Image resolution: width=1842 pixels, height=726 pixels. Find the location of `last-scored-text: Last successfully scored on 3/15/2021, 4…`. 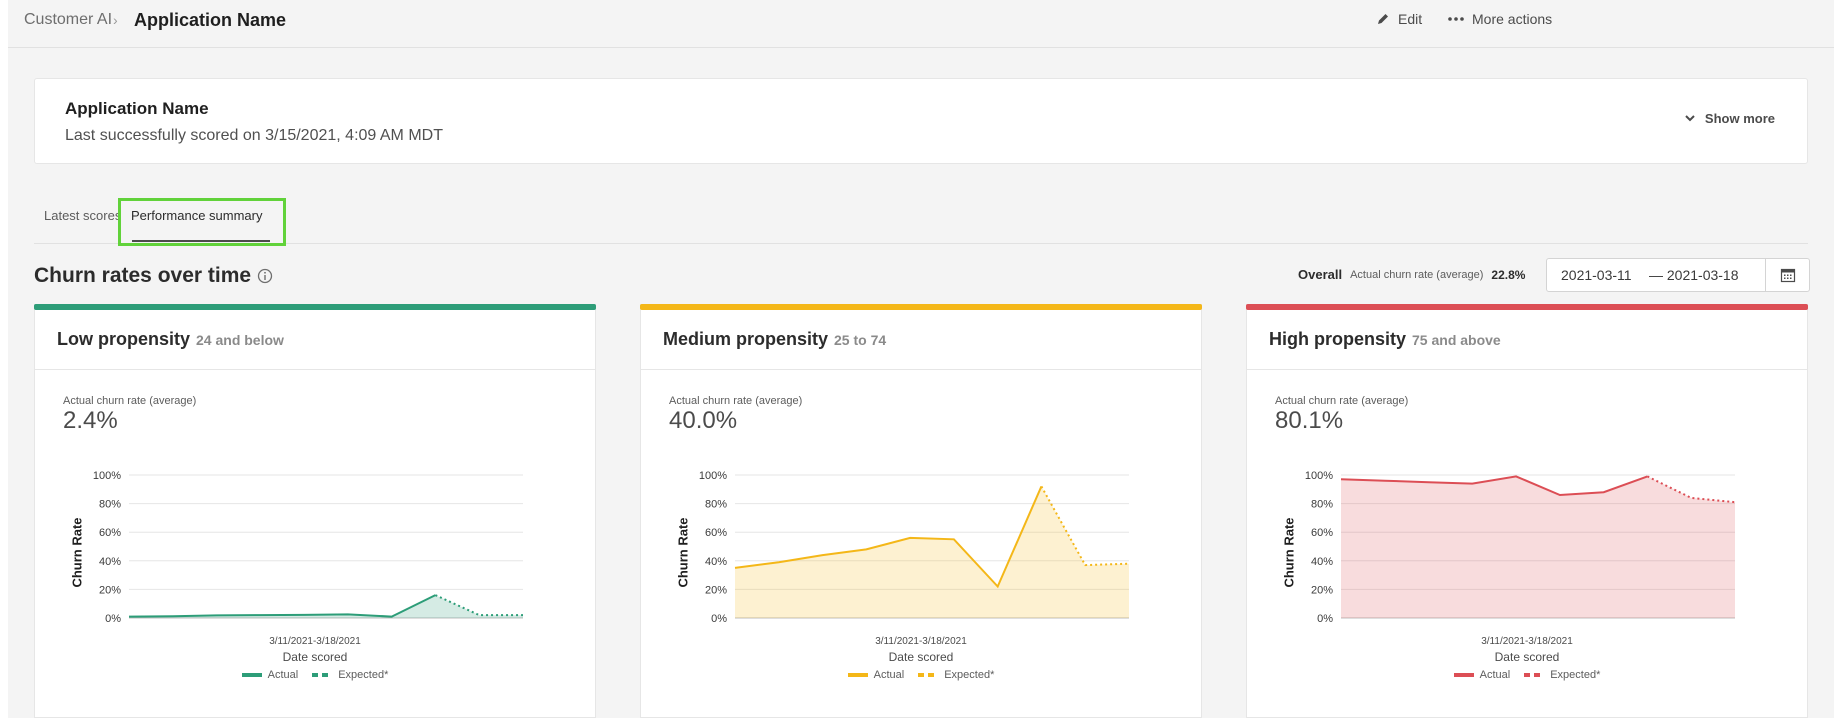

last-scored-text: Last successfully scored on 3/15/2021, 4… is located at coordinates (254, 135).